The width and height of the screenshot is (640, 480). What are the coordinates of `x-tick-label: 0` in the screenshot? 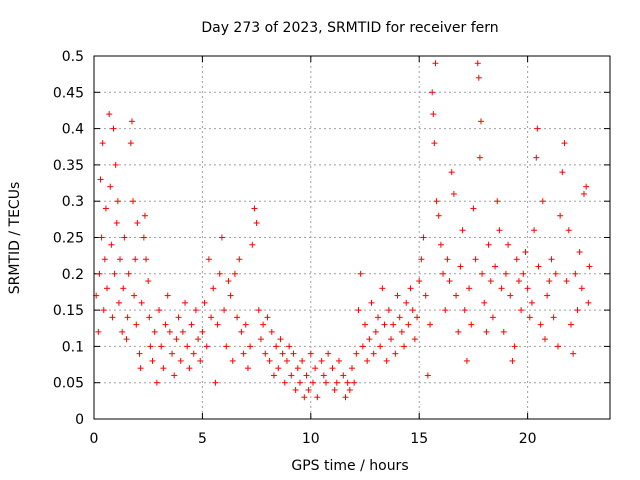 It's located at (94, 439).